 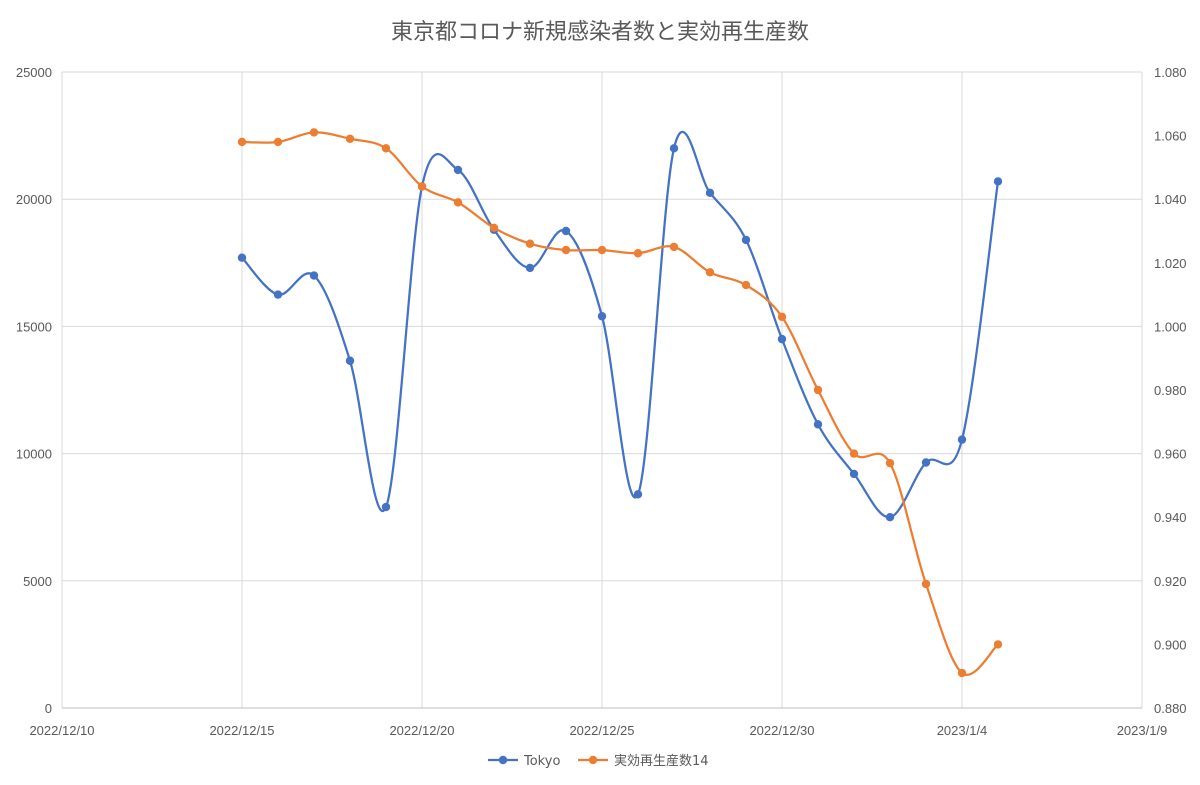 What do you see at coordinates (661, 761) in the screenshot?
I see `legend-label: 実効再生産数14` at bounding box center [661, 761].